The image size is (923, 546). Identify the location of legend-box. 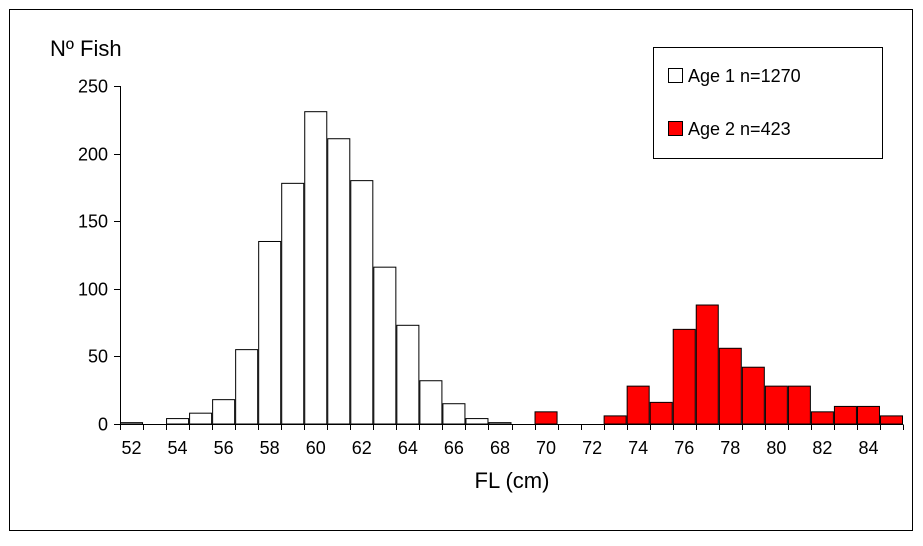
(768, 103).